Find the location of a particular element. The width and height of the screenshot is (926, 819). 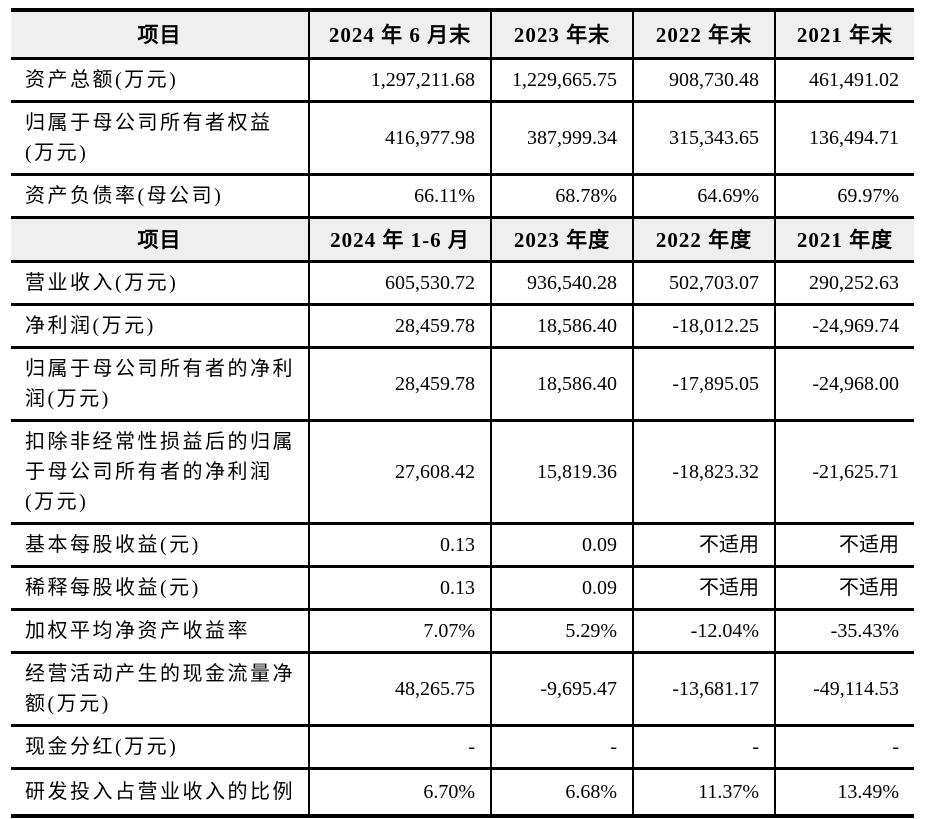

table-row-debt-ratio: 资产负债率(母公司) 66.11% 68.78% 64.69% 69.97% is located at coordinates (462, 196).